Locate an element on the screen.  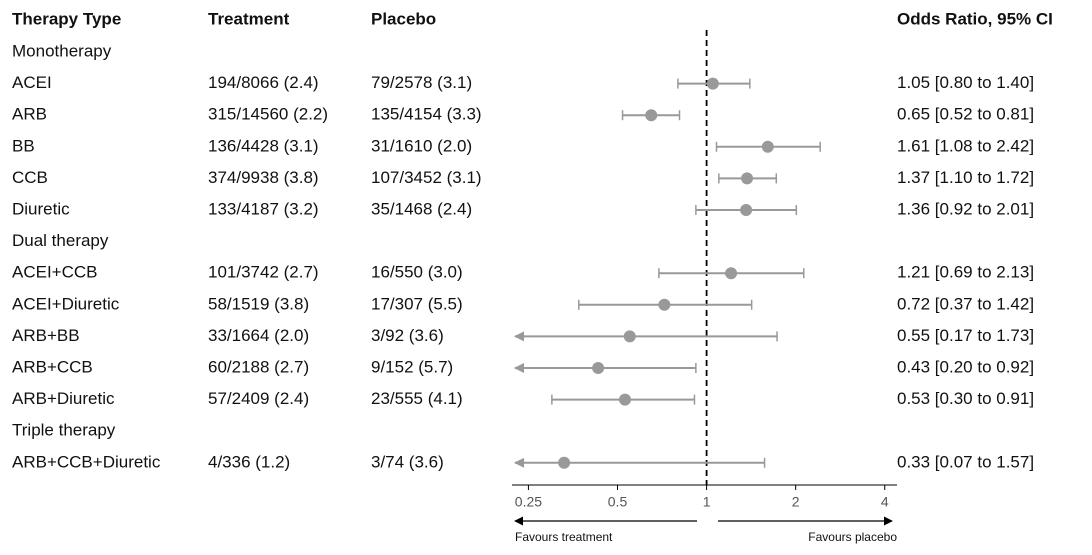
row-label: ARB is located at coordinates (29, 114).